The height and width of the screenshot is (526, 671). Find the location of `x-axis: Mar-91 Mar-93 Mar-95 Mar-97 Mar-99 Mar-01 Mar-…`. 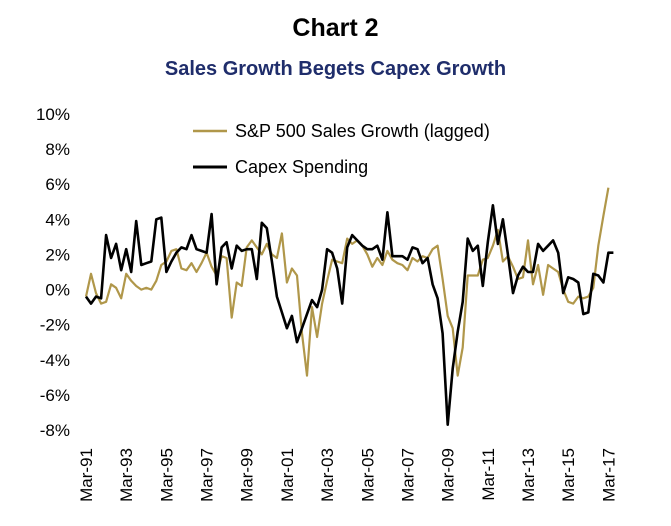

x-axis: Mar-91 Mar-93 Mar-95 Mar-97 Mar-99 Mar-01 Mar-… is located at coordinates (347, 475).